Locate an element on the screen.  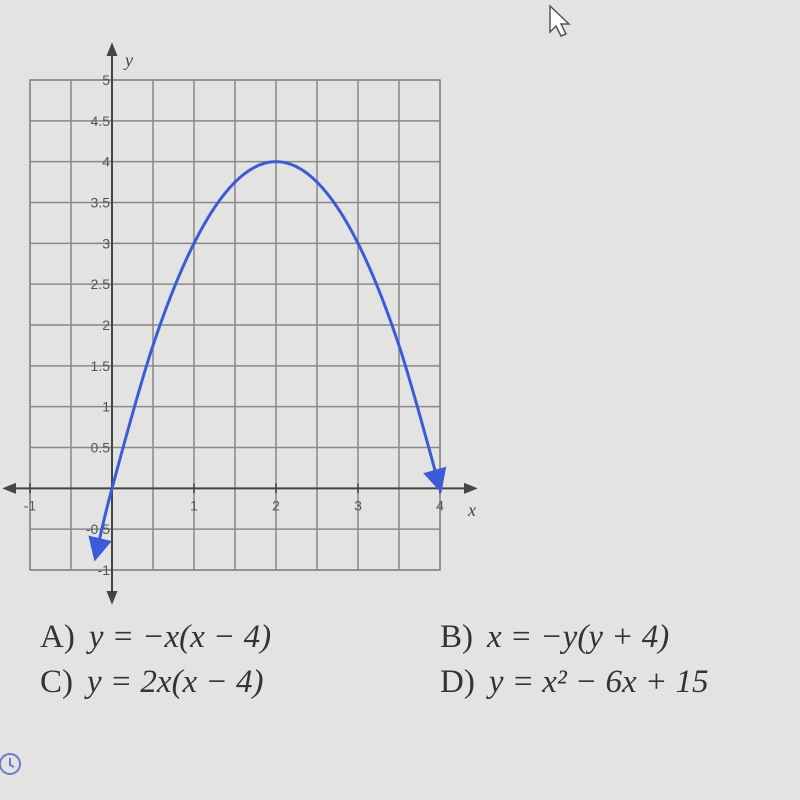
x-tick-label: 3 is located at coordinates (358, 505).